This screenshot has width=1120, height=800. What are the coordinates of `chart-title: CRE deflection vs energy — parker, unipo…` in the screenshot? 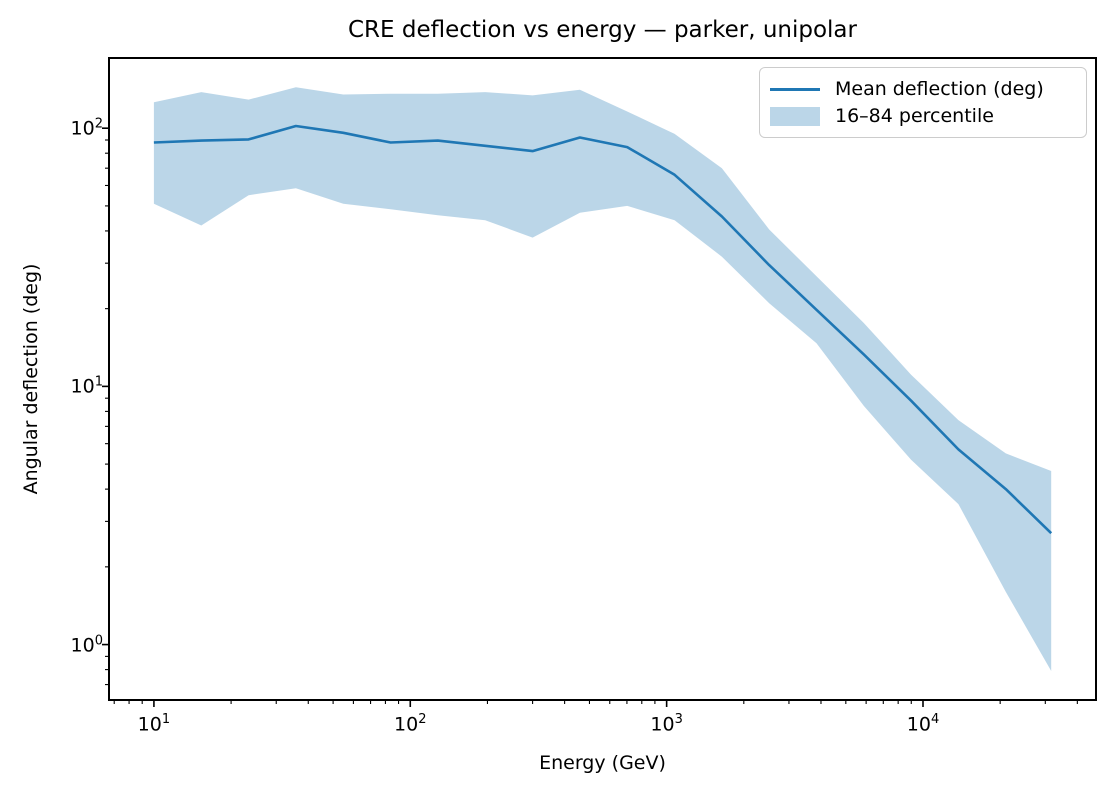 It's located at (602, 30).